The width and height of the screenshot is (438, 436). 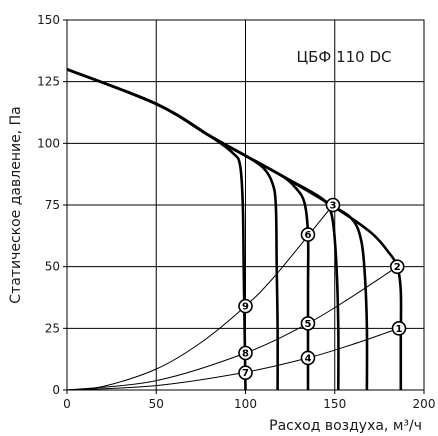 I want to click on y-tick-label: 125, so click(x=48, y=82).